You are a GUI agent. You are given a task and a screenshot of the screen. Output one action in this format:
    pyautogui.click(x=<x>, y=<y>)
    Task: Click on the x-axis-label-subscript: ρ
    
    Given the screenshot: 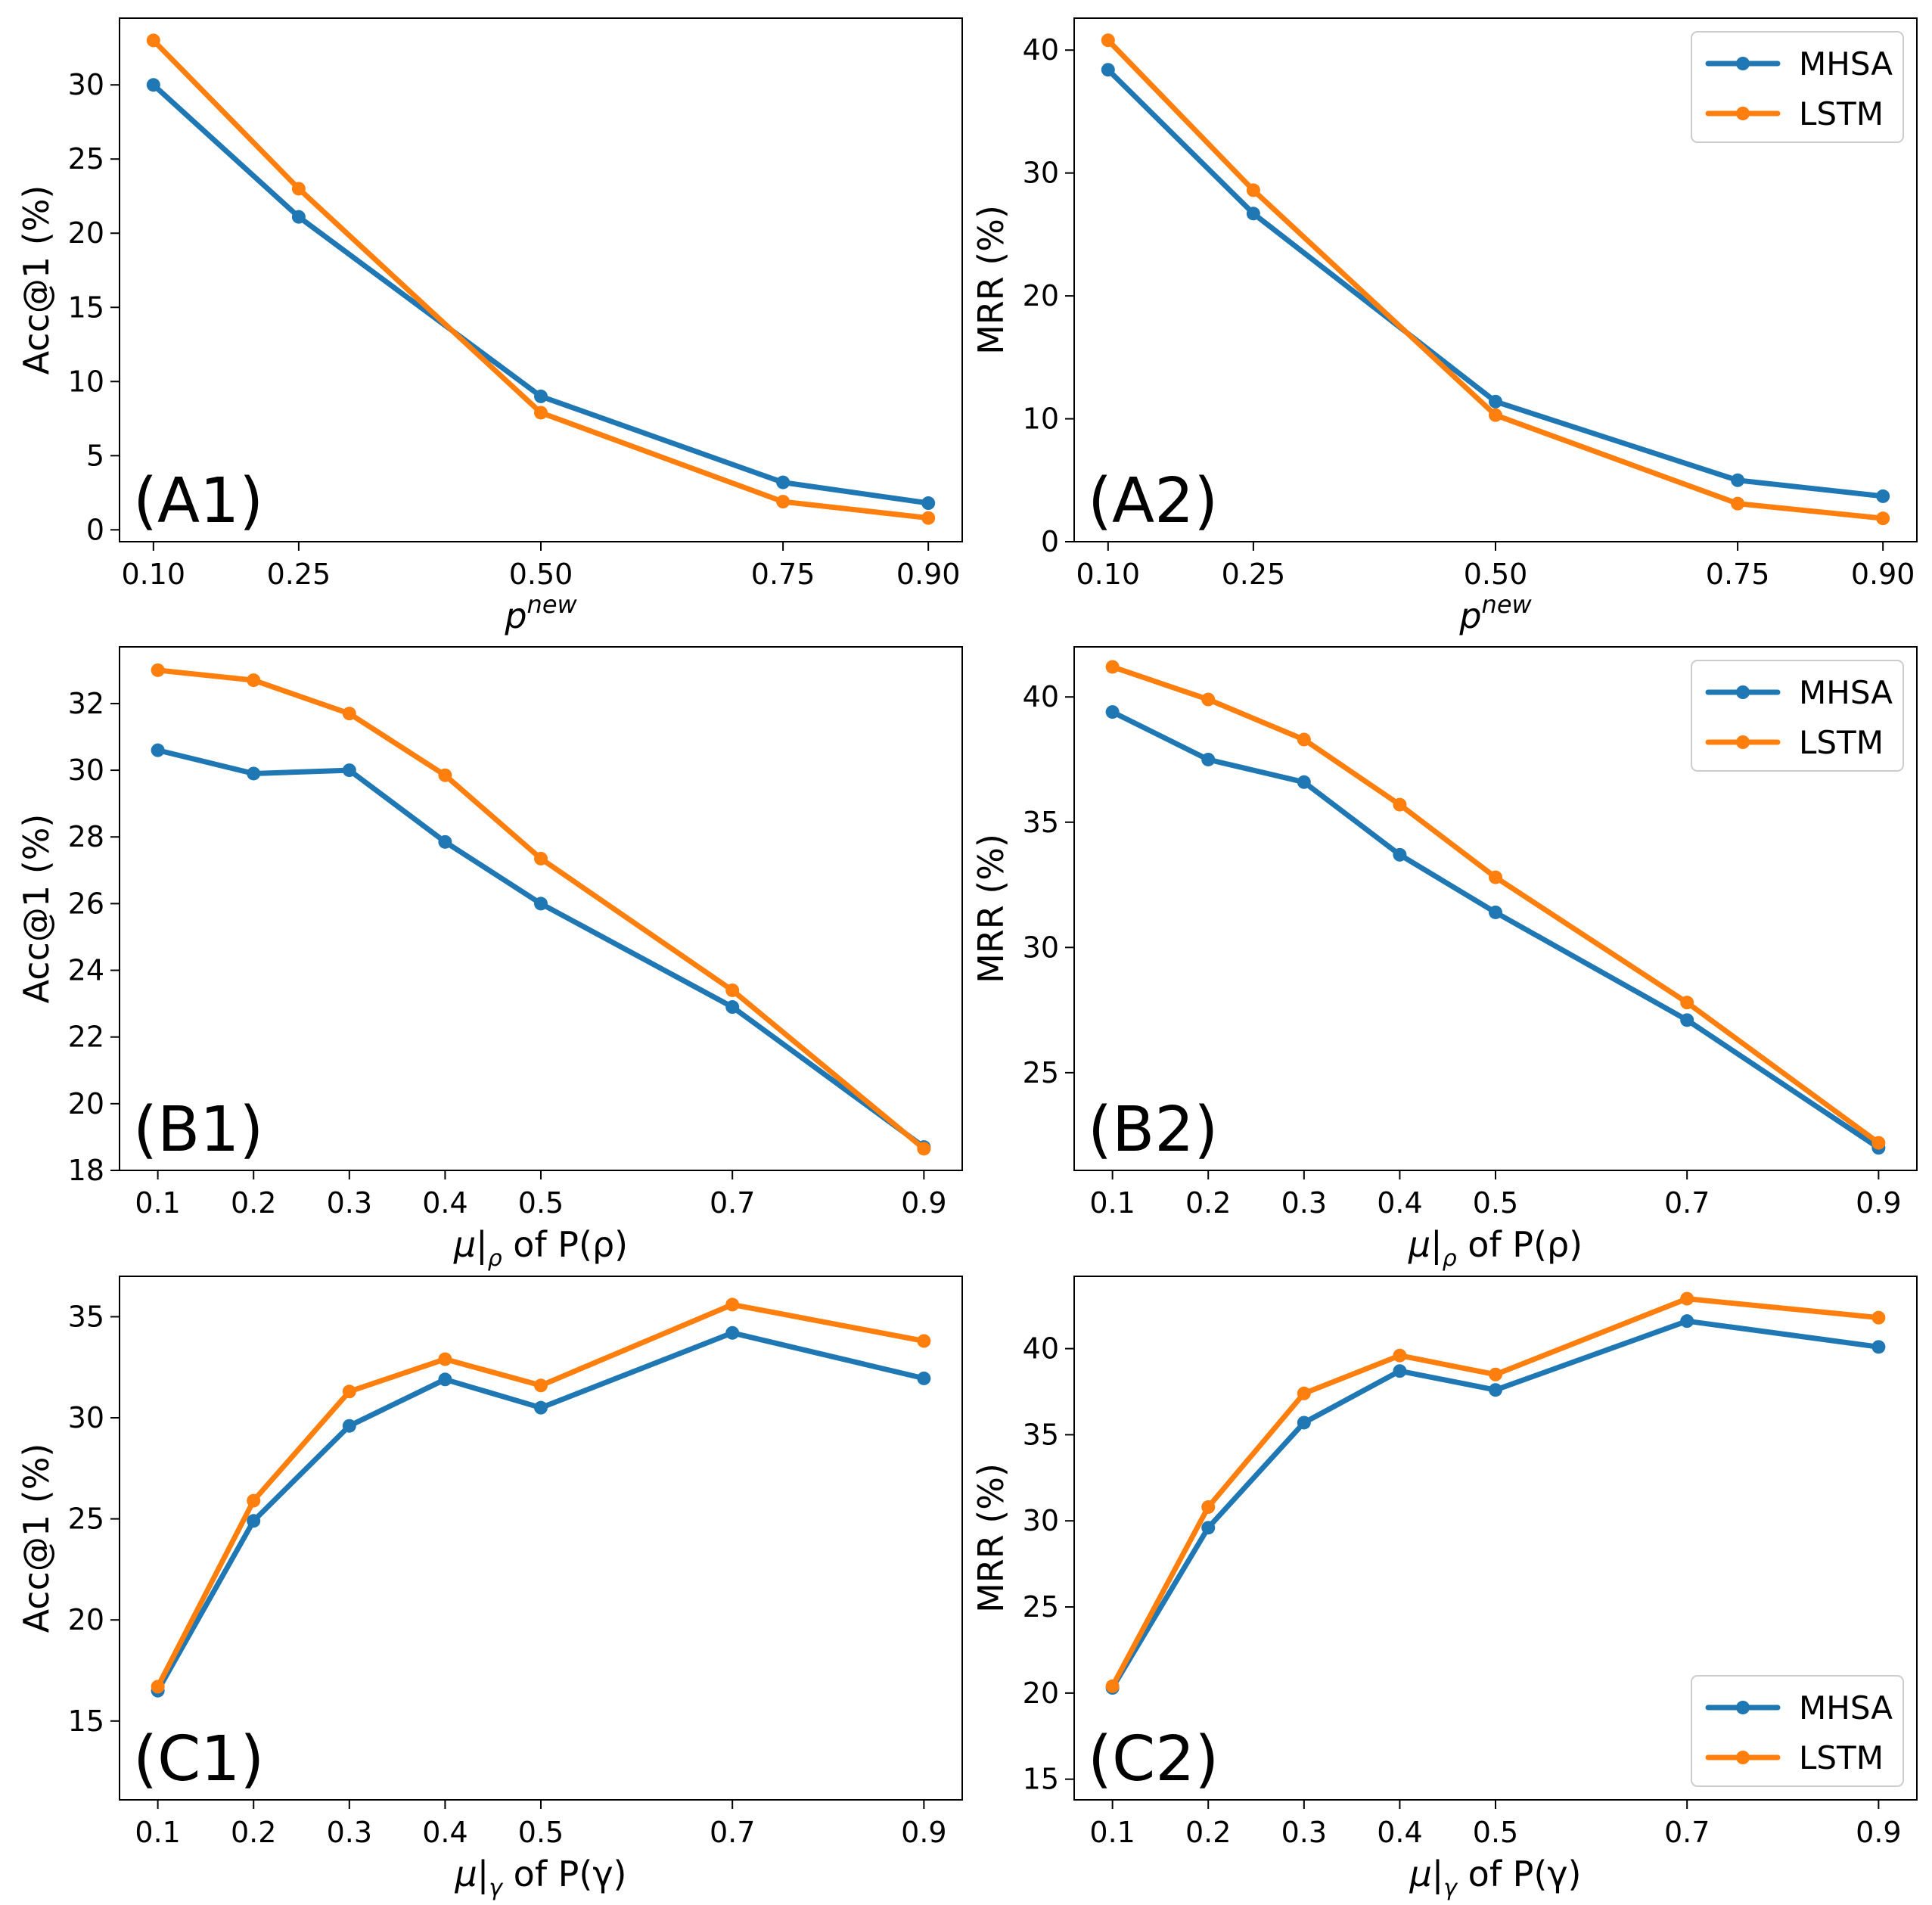 What is the action you would take?
    pyautogui.click(x=495, y=1258)
    